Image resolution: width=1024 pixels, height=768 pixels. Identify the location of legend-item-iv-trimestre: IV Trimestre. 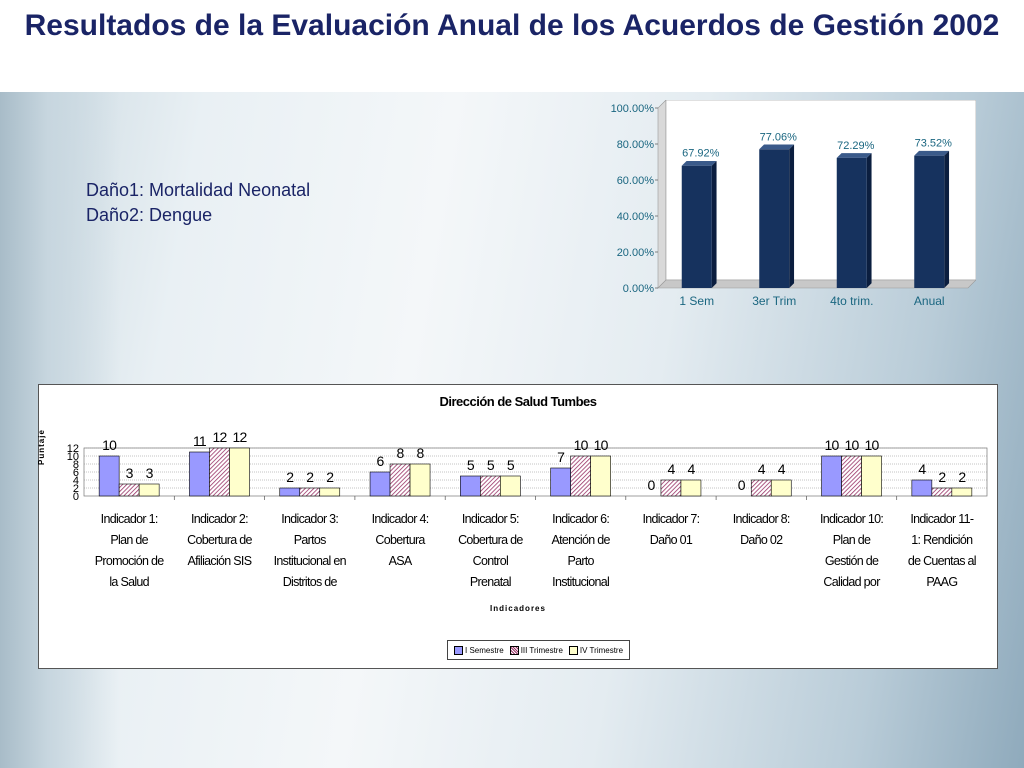
(596, 650).